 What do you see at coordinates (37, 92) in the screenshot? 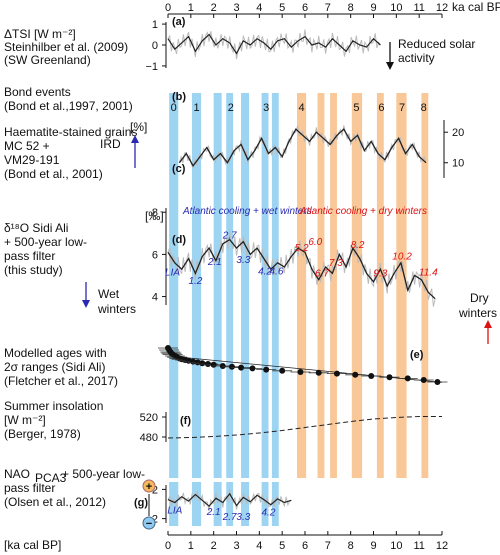
I see `panel-b-title-line-0: Bond events` at bounding box center [37, 92].